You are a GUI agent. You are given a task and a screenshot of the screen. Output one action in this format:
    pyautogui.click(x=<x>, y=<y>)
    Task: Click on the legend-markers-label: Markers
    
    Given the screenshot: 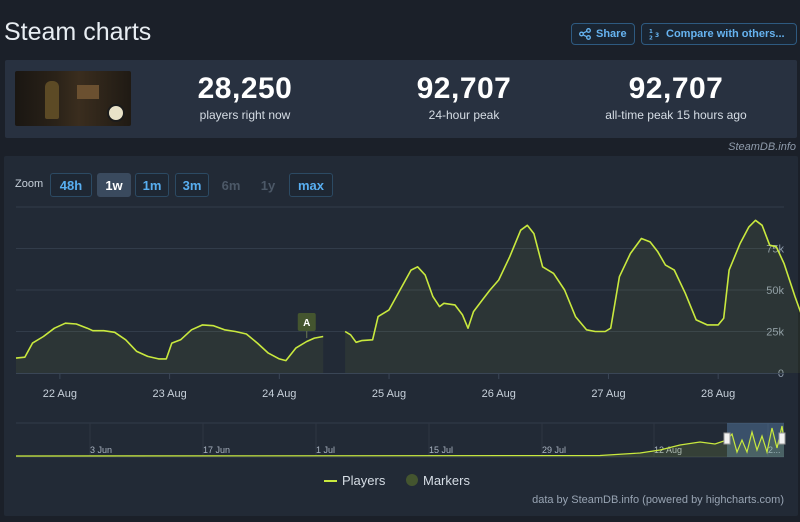 What is the action you would take?
    pyautogui.click(x=446, y=480)
    